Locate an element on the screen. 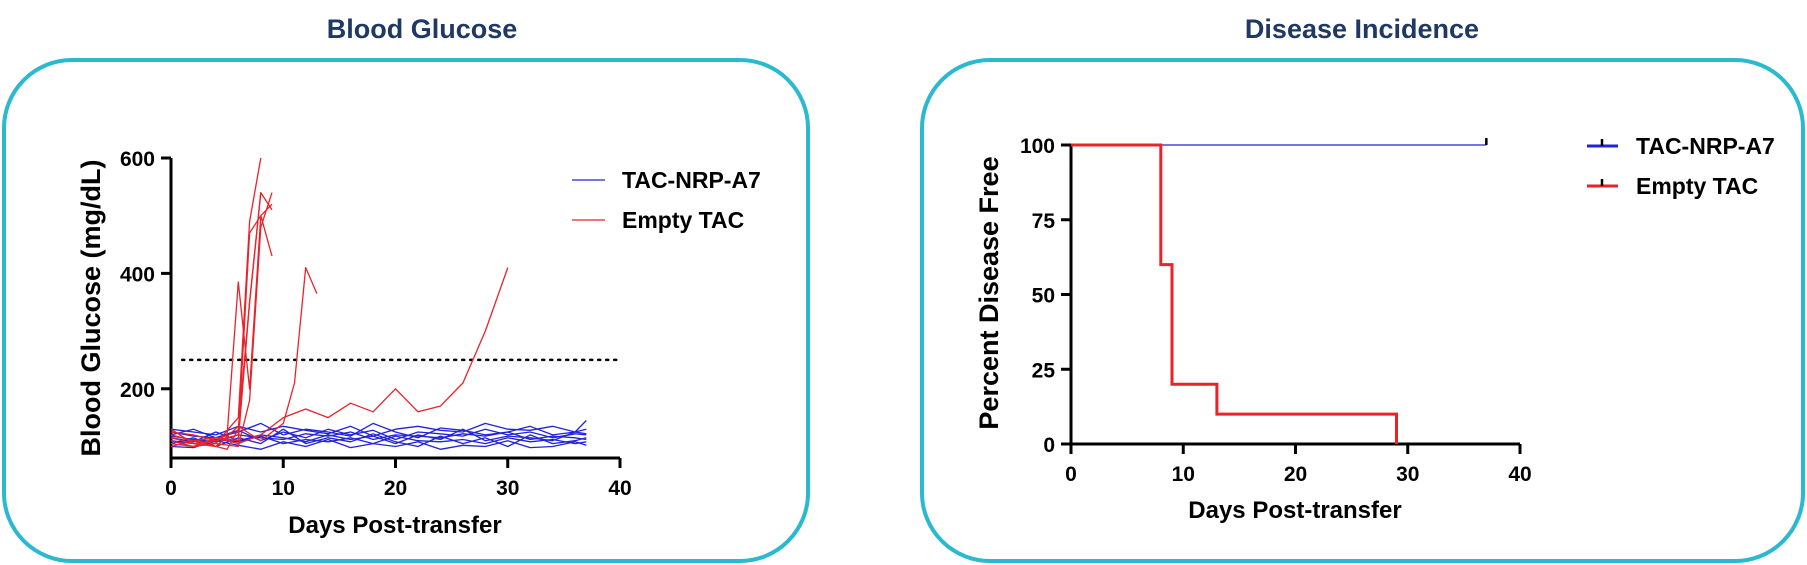 The image size is (1807, 565). disease-incidence-title: Disease Incidence is located at coordinates (1362, 29).